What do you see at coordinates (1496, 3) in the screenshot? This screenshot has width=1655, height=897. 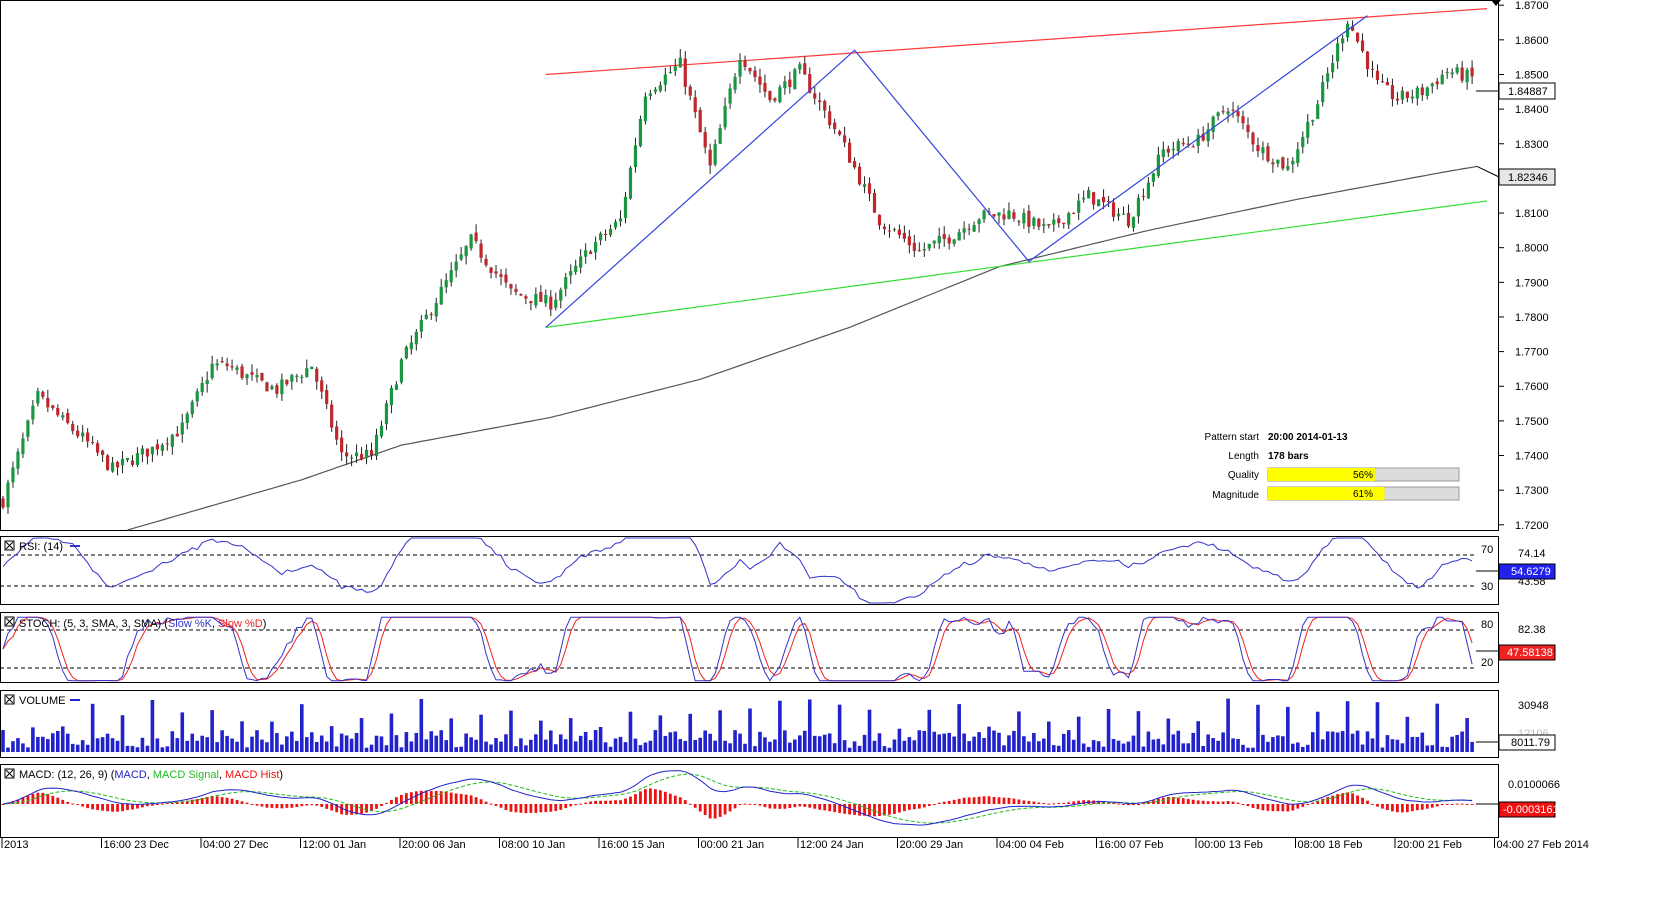 I see `scroll-marker-icon` at bounding box center [1496, 3].